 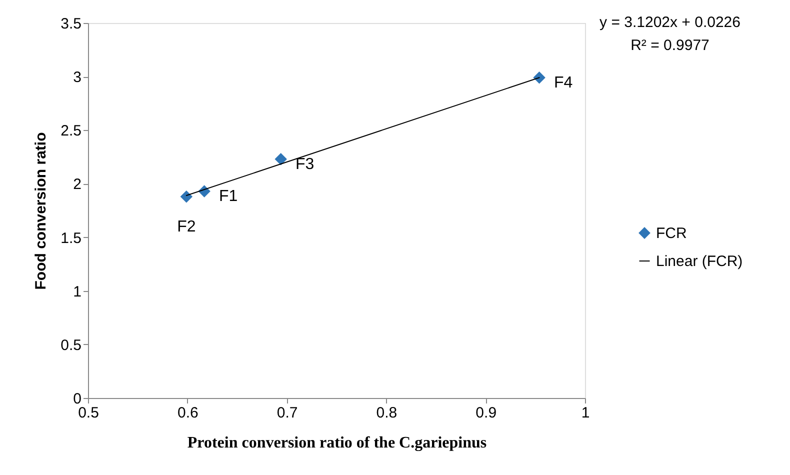 I want to click on legend-label: Linear (FCR), so click(x=699, y=261).